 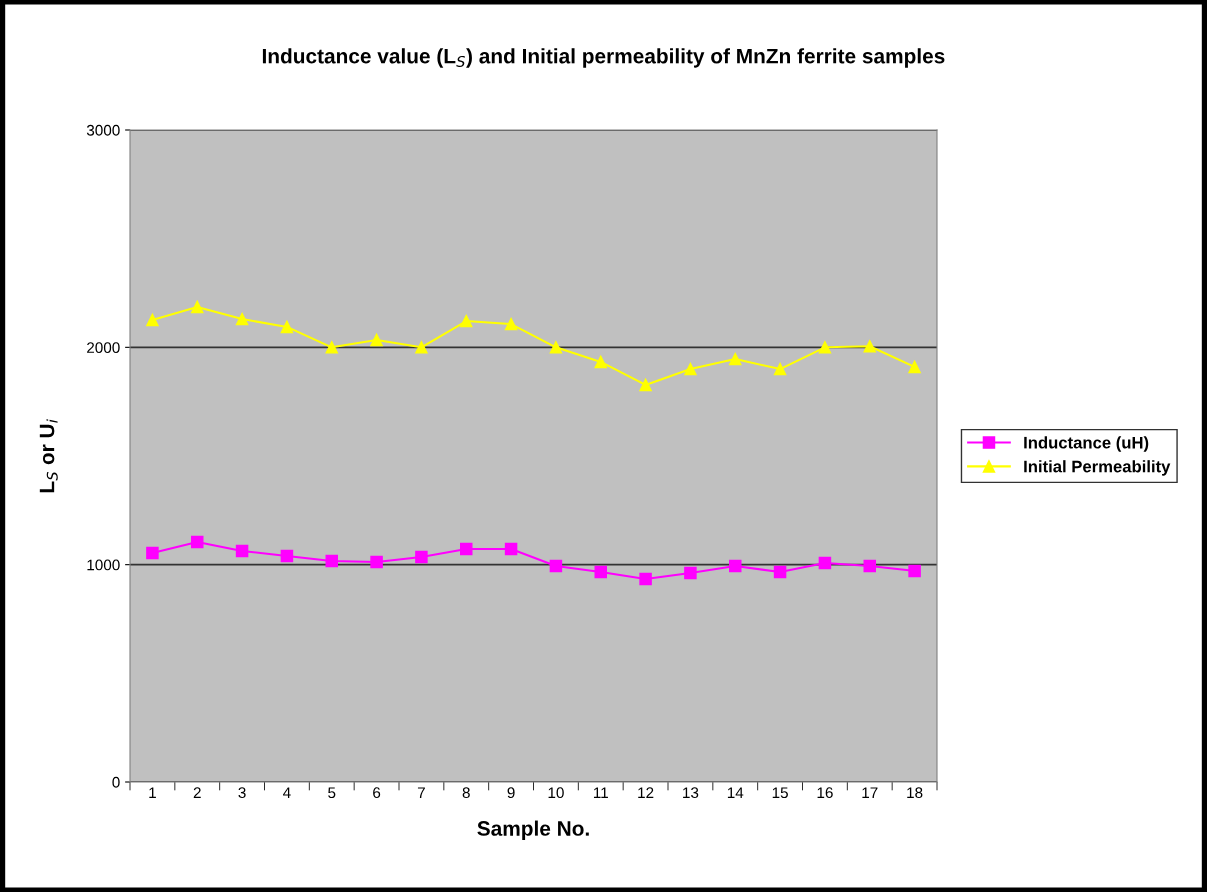 What do you see at coordinates (1097, 468) in the screenshot?
I see `legend-label: Initial Permeability` at bounding box center [1097, 468].